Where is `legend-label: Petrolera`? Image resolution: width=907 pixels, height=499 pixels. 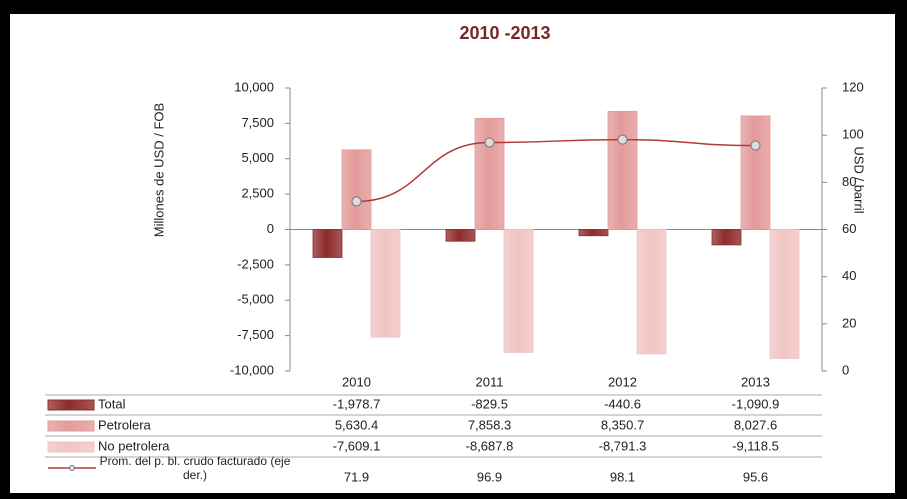
legend-label: Petrolera is located at coordinates (125, 424).